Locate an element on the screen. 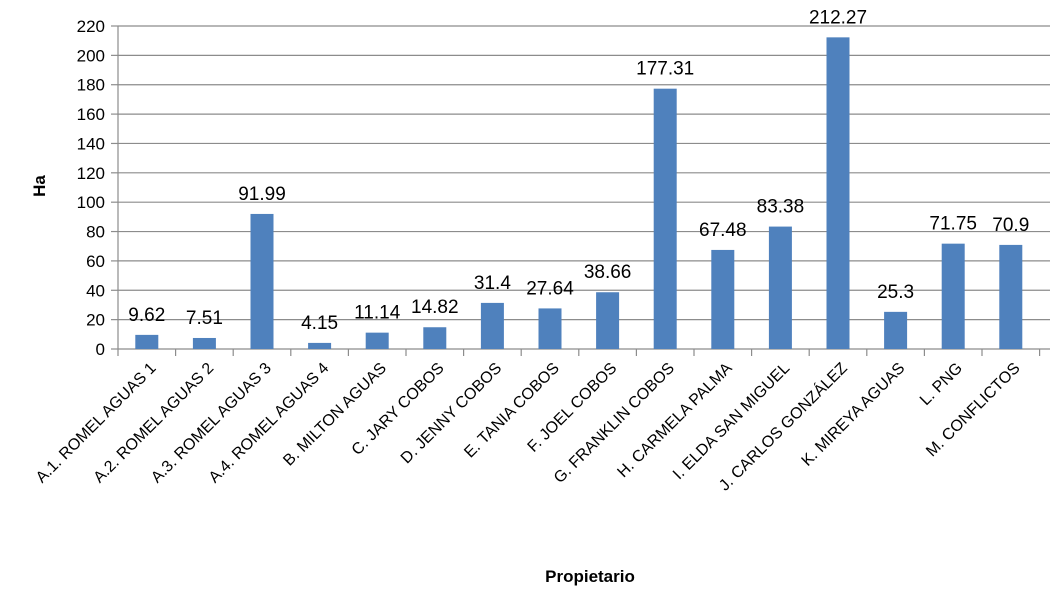 The width and height of the screenshot is (1055, 597). y-tick-label: 220 is located at coordinates (91, 26).